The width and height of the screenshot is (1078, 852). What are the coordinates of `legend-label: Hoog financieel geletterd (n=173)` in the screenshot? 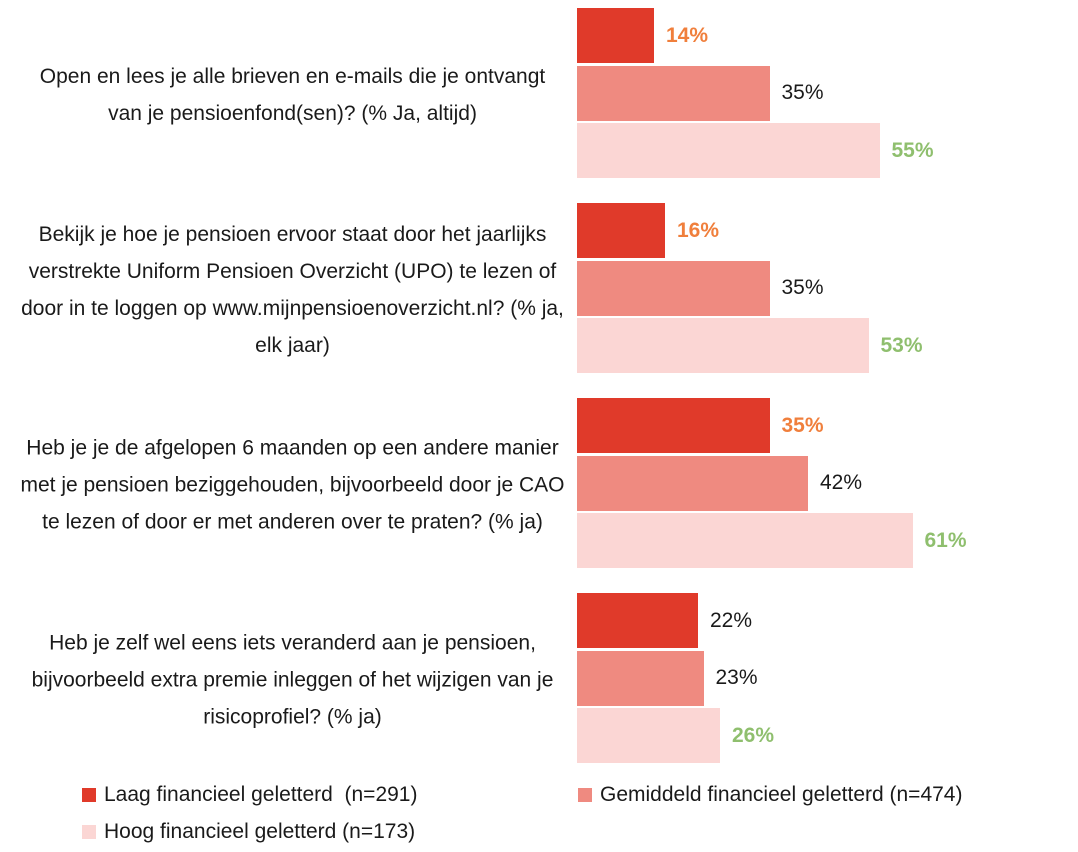 It's located at (260, 831).